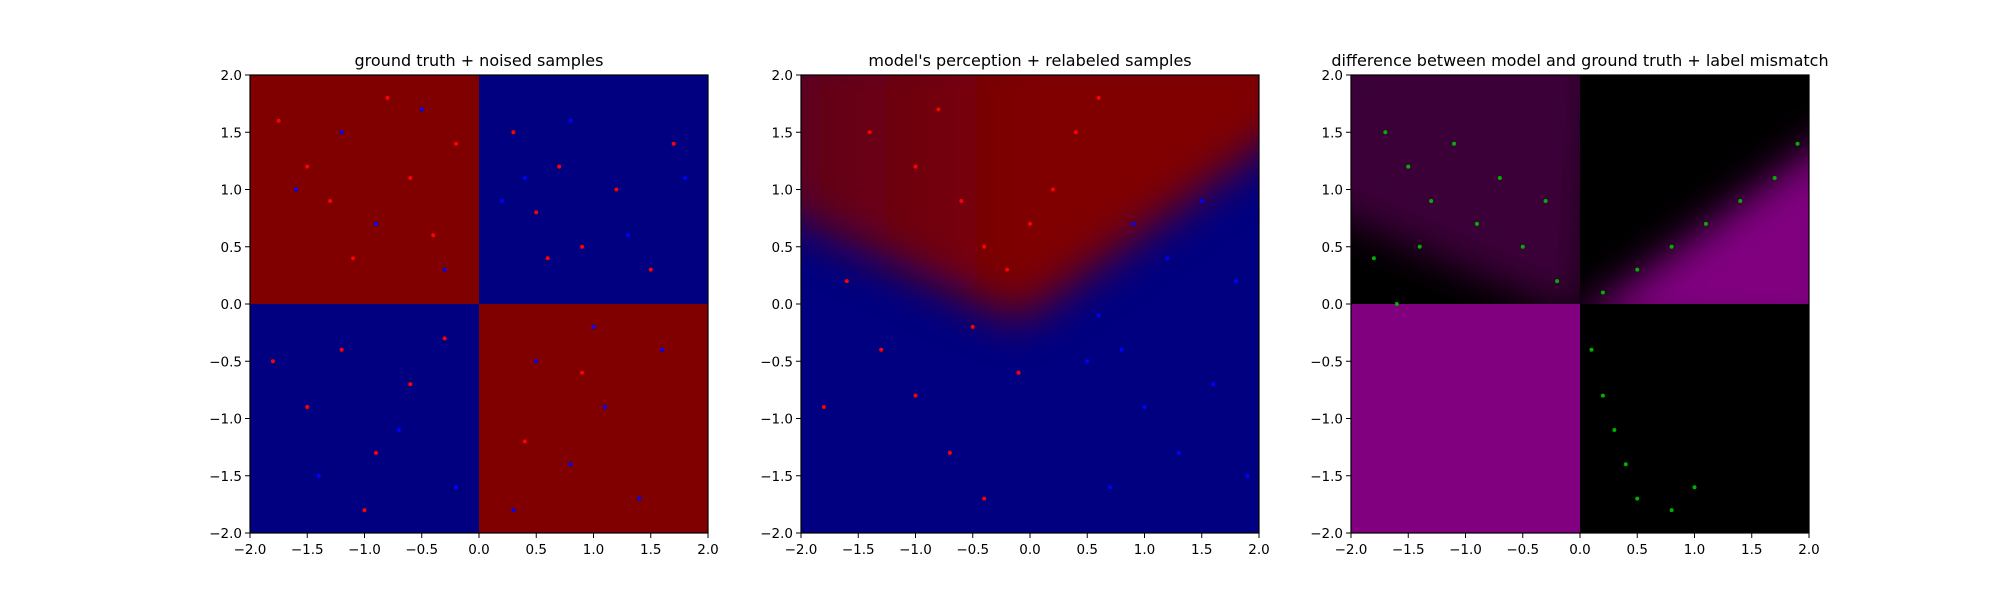 This screenshot has width=2000, height=600. What do you see at coordinates (1465, 418) in the screenshot?
I see `region-lower-left-magenta` at bounding box center [1465, 418].